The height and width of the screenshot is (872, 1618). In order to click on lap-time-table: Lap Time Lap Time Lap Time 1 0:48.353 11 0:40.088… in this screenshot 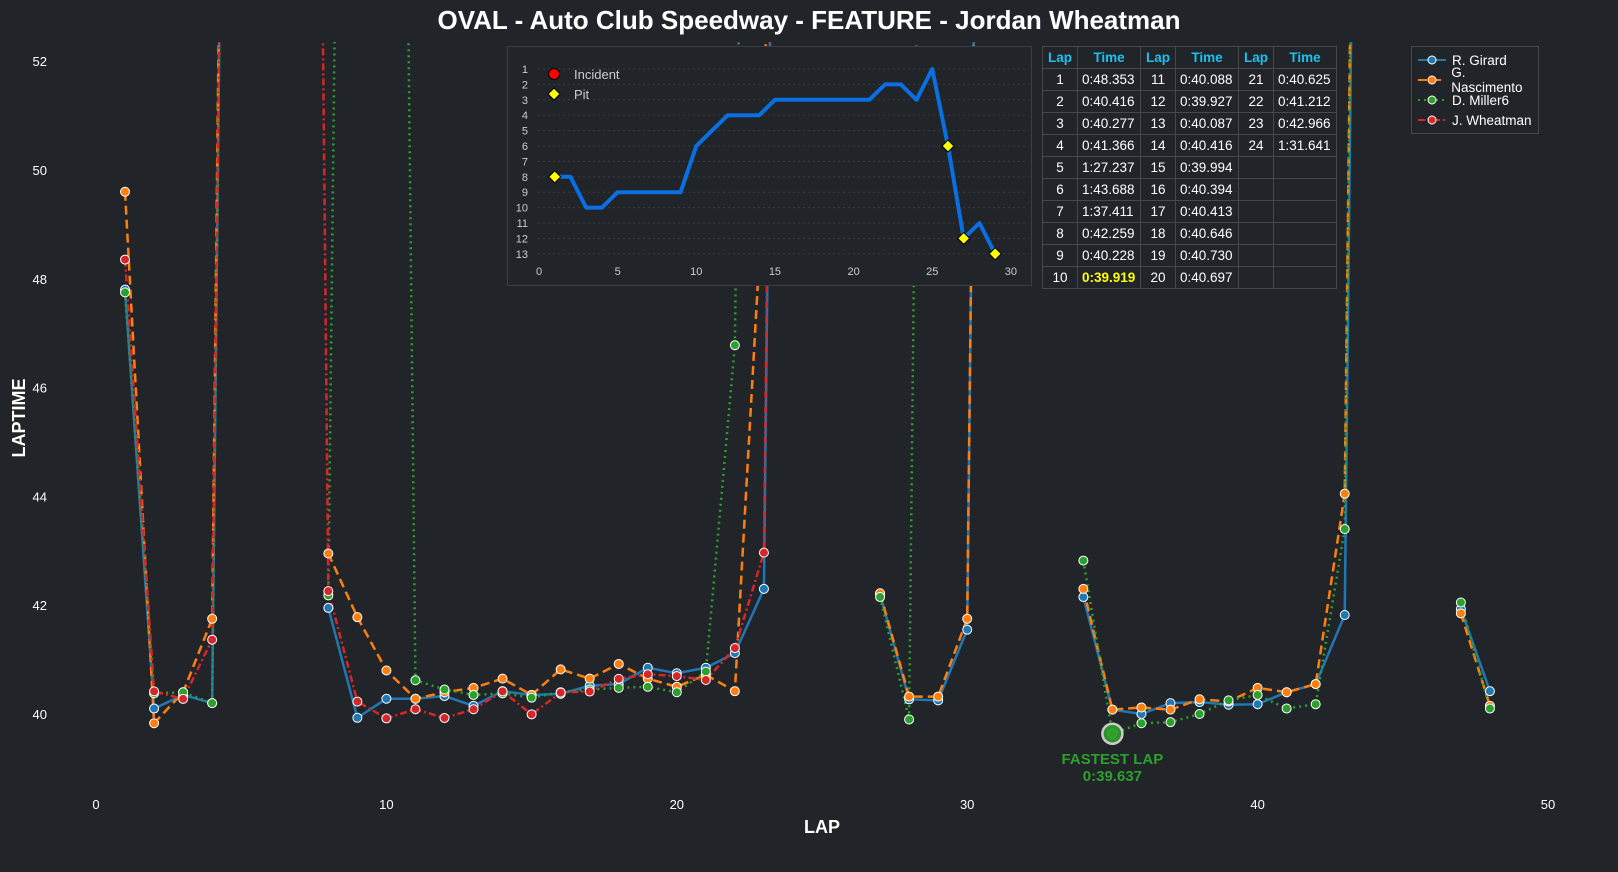, I will do `click(1189, 167)`.